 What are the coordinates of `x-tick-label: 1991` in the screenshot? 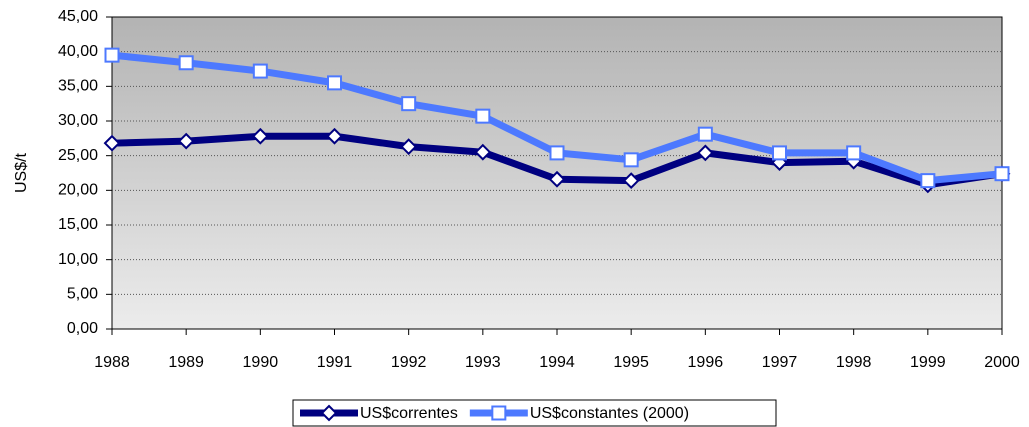 It's located at (335, 362).